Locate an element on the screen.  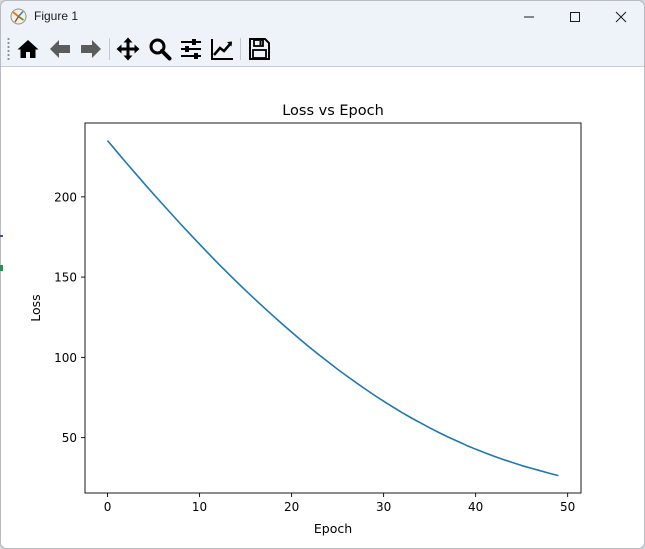
zoom-button is located at coordinates (160, 49).